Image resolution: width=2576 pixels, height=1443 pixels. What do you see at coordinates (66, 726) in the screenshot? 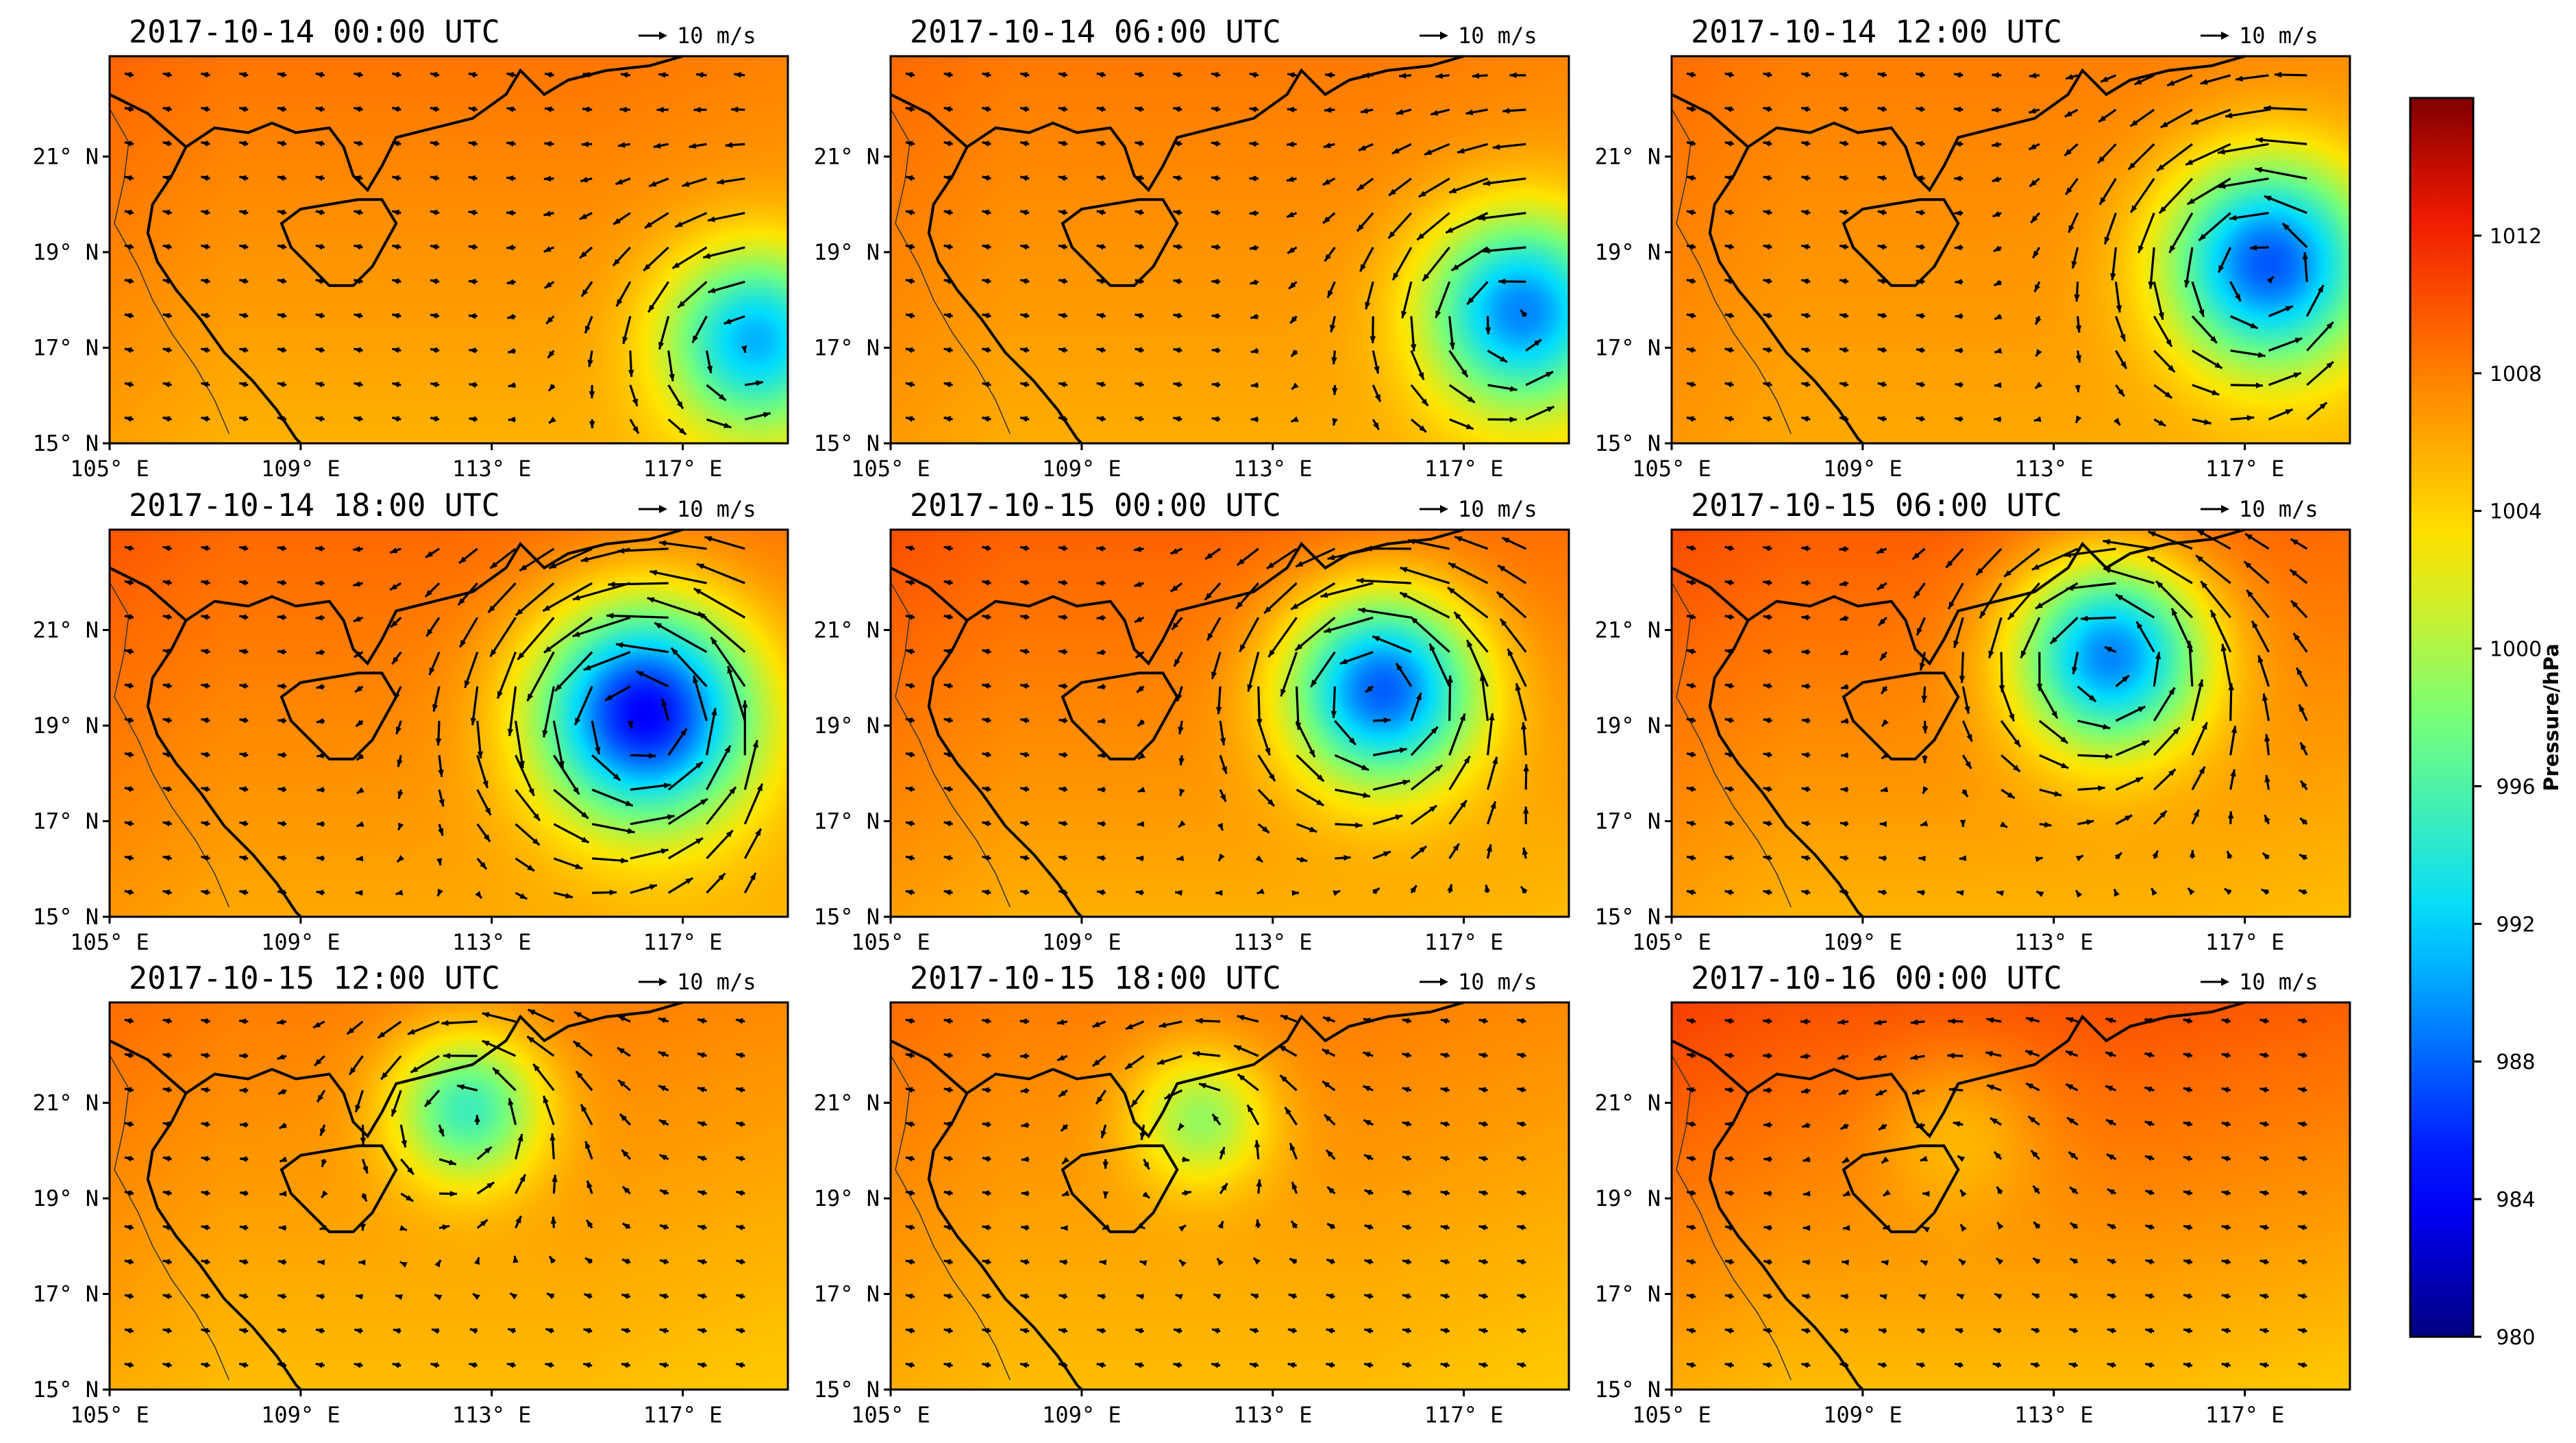
I see `y-tick-label: 19° N` at bounding box center [66, 726].